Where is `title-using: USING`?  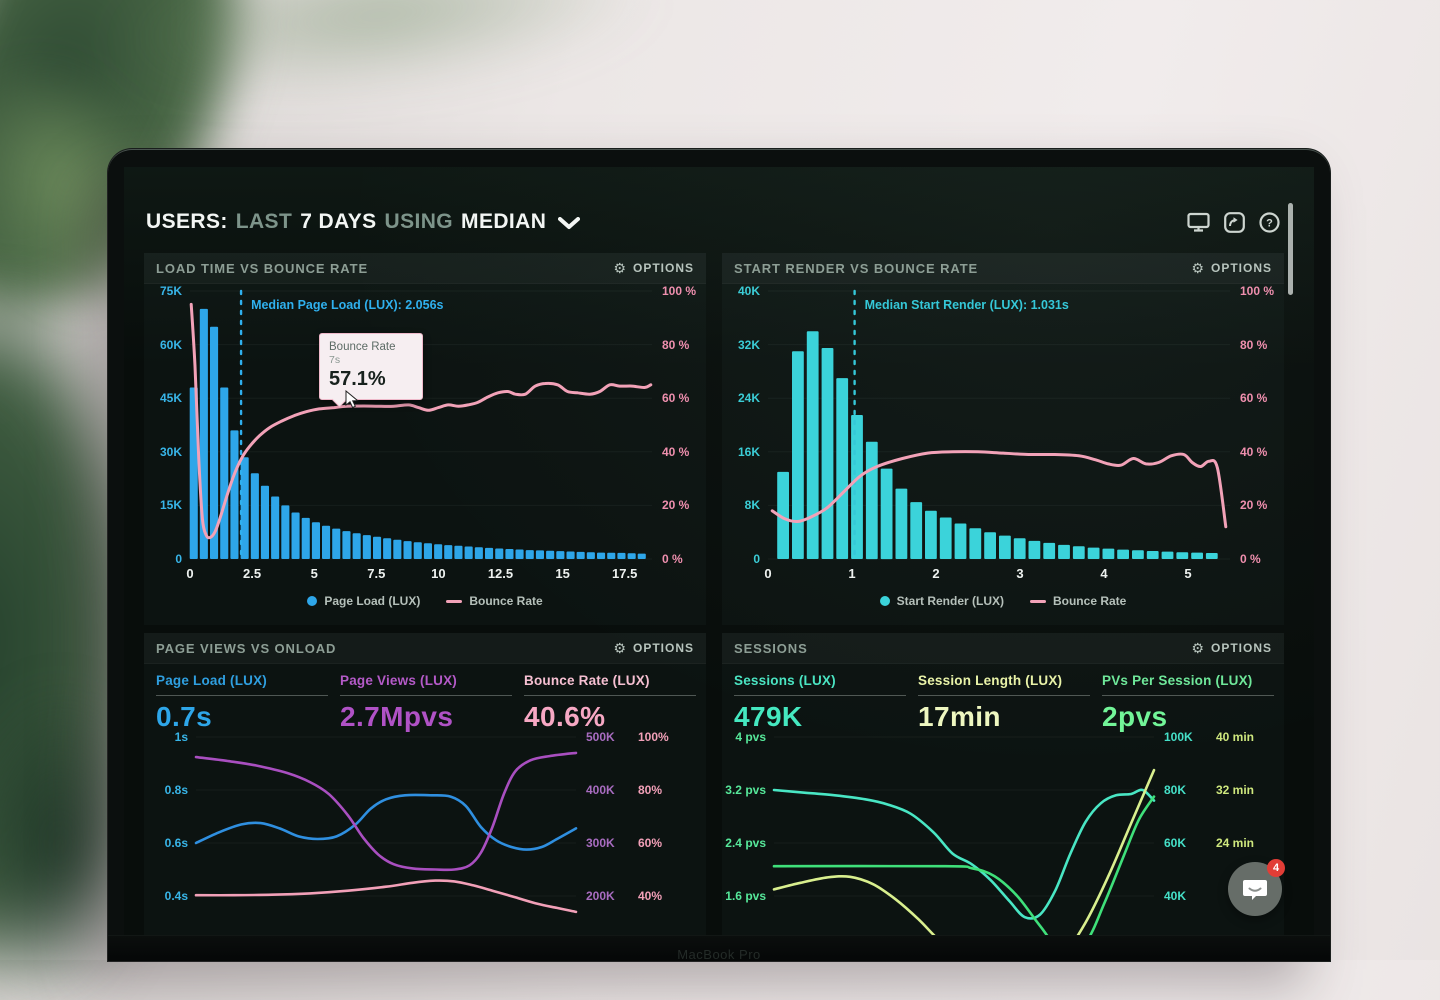
title-using: USING is located at coordinates (419, 221).